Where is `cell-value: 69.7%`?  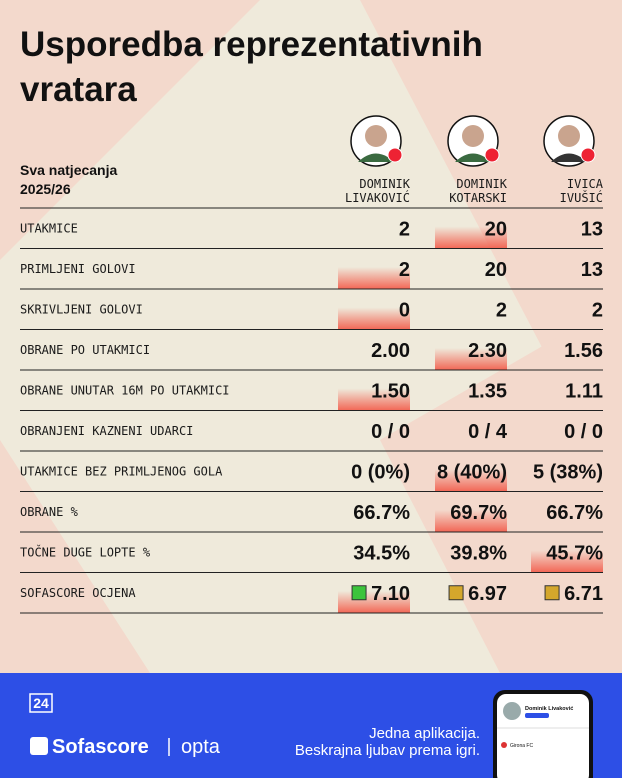 cell-value: 69.7% is located at coordinates (478, 513).